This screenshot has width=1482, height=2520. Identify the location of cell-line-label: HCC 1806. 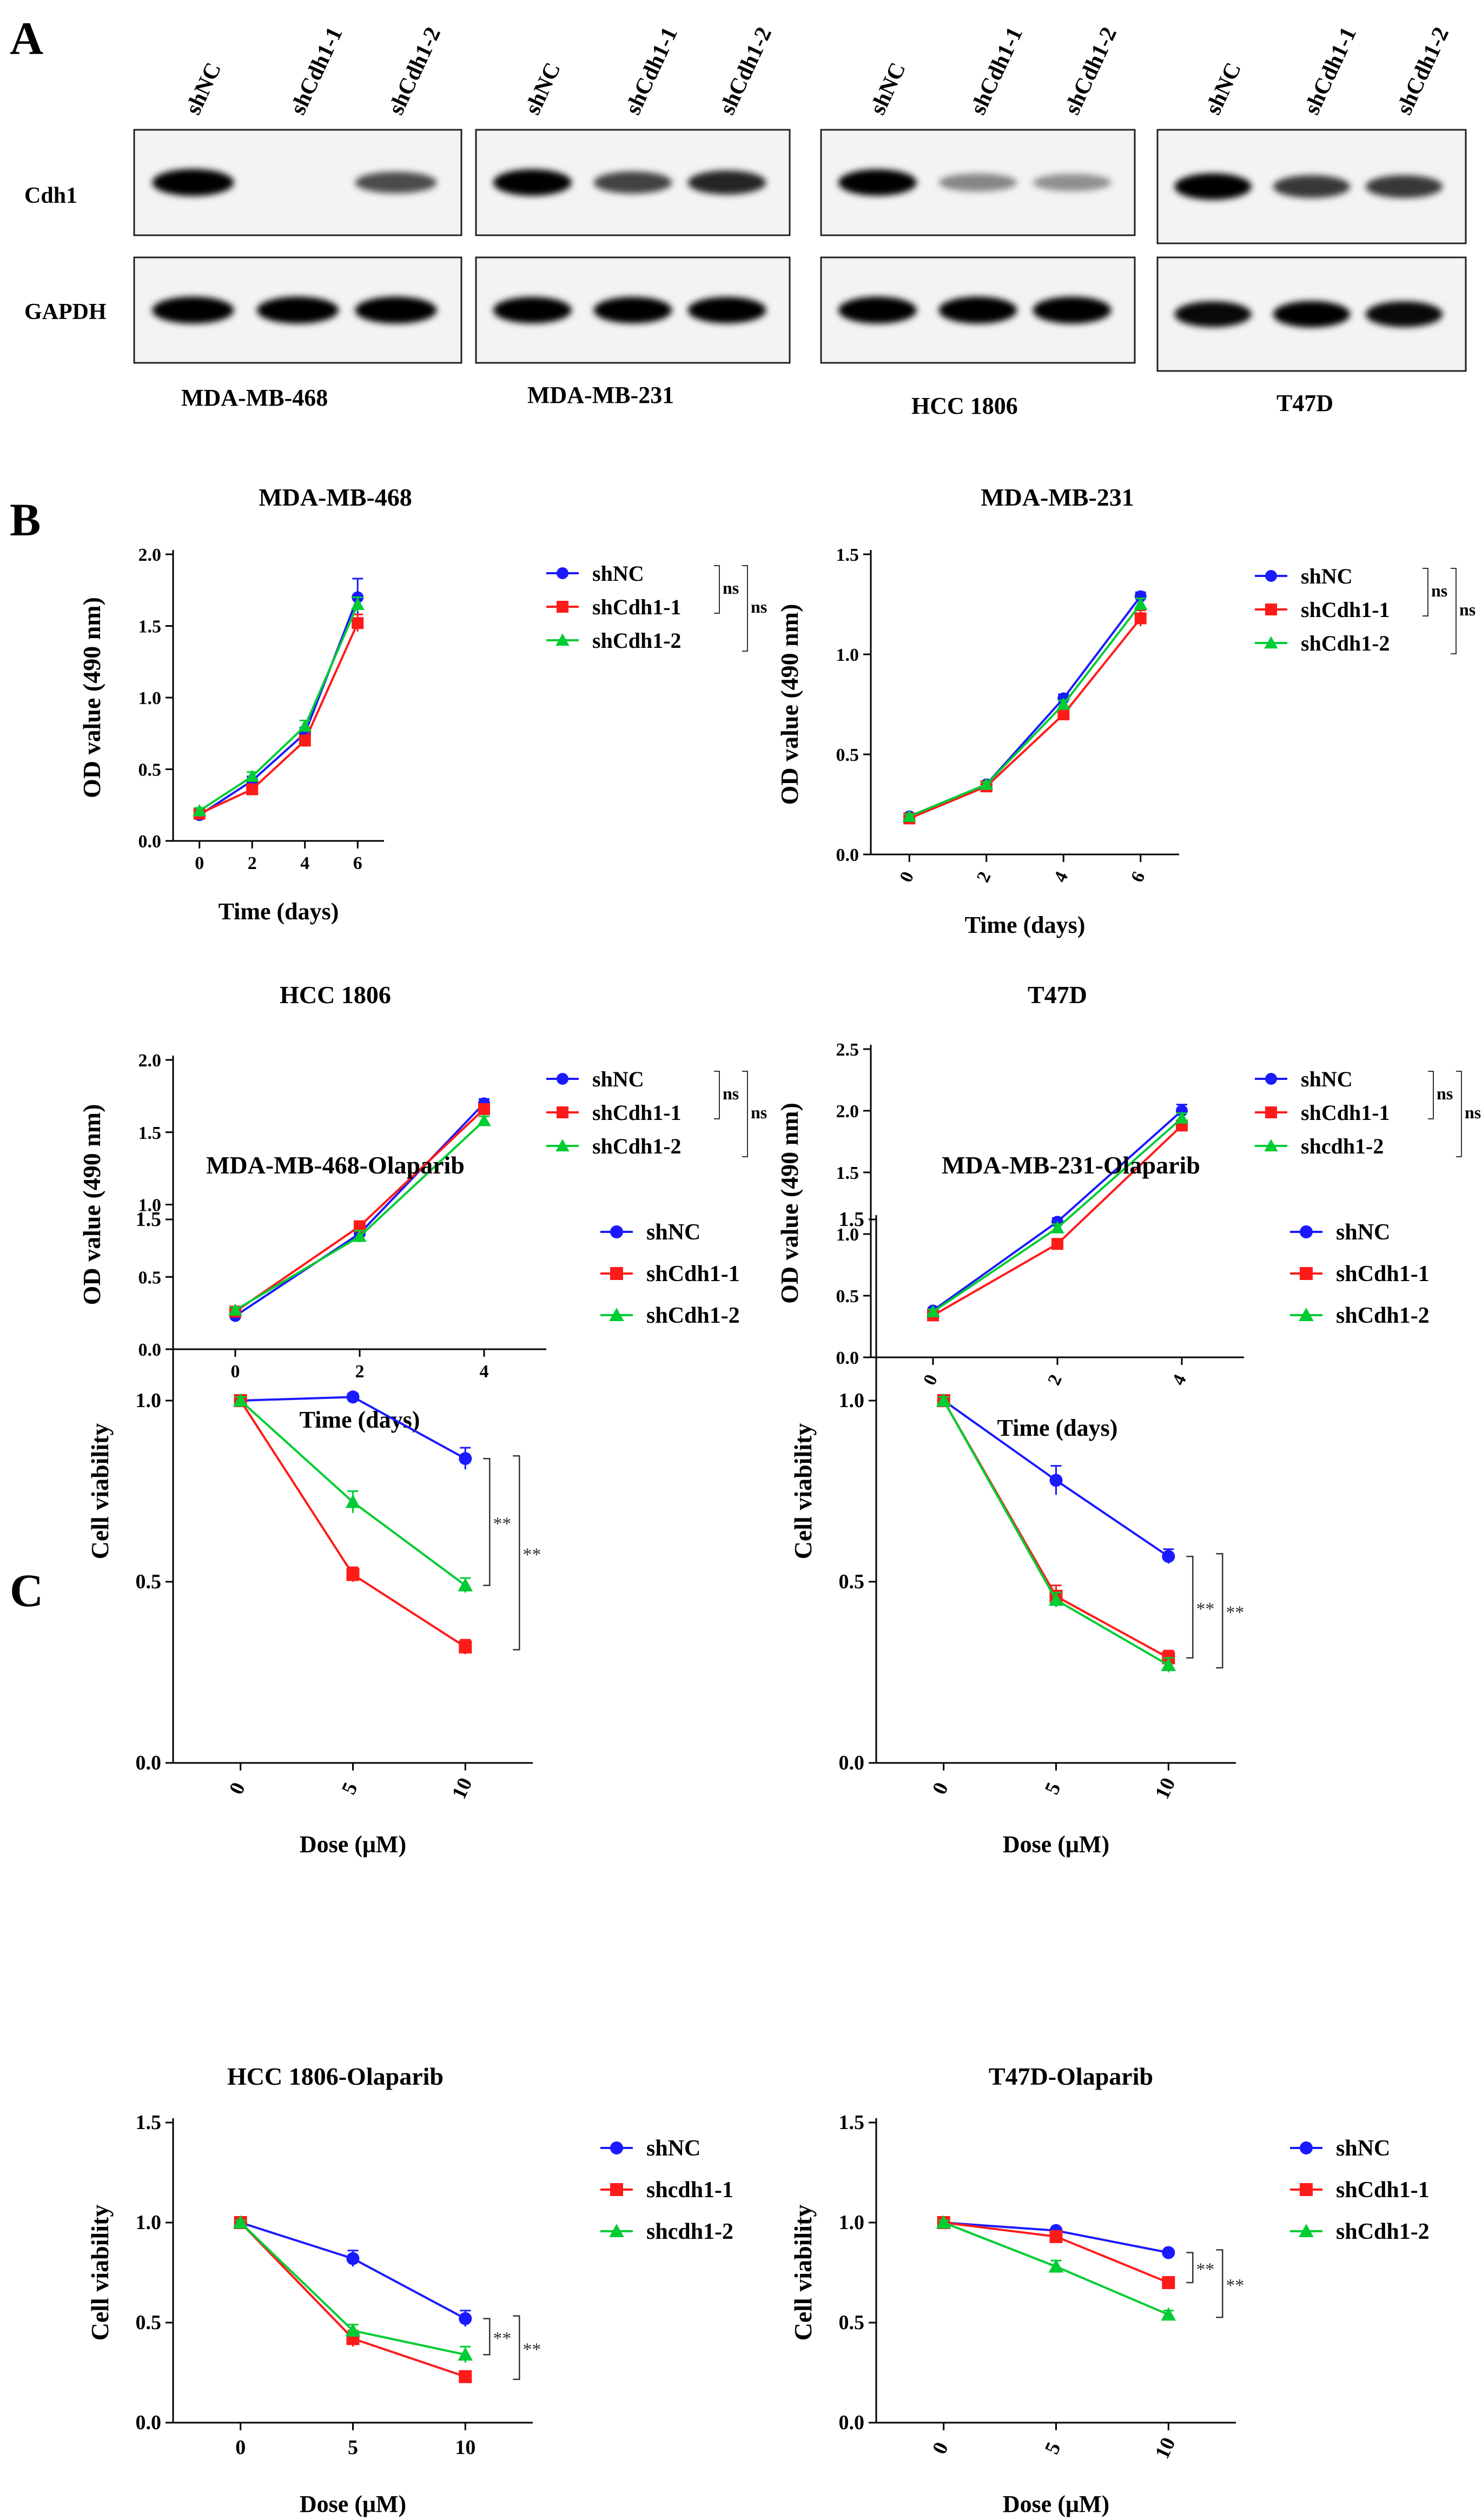
(964, 406).